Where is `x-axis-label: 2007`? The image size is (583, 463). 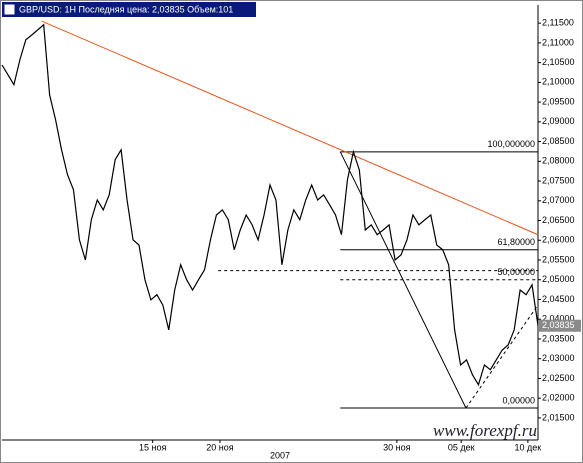 x-axis-label: 2007 is located at coordinates (280, 455).